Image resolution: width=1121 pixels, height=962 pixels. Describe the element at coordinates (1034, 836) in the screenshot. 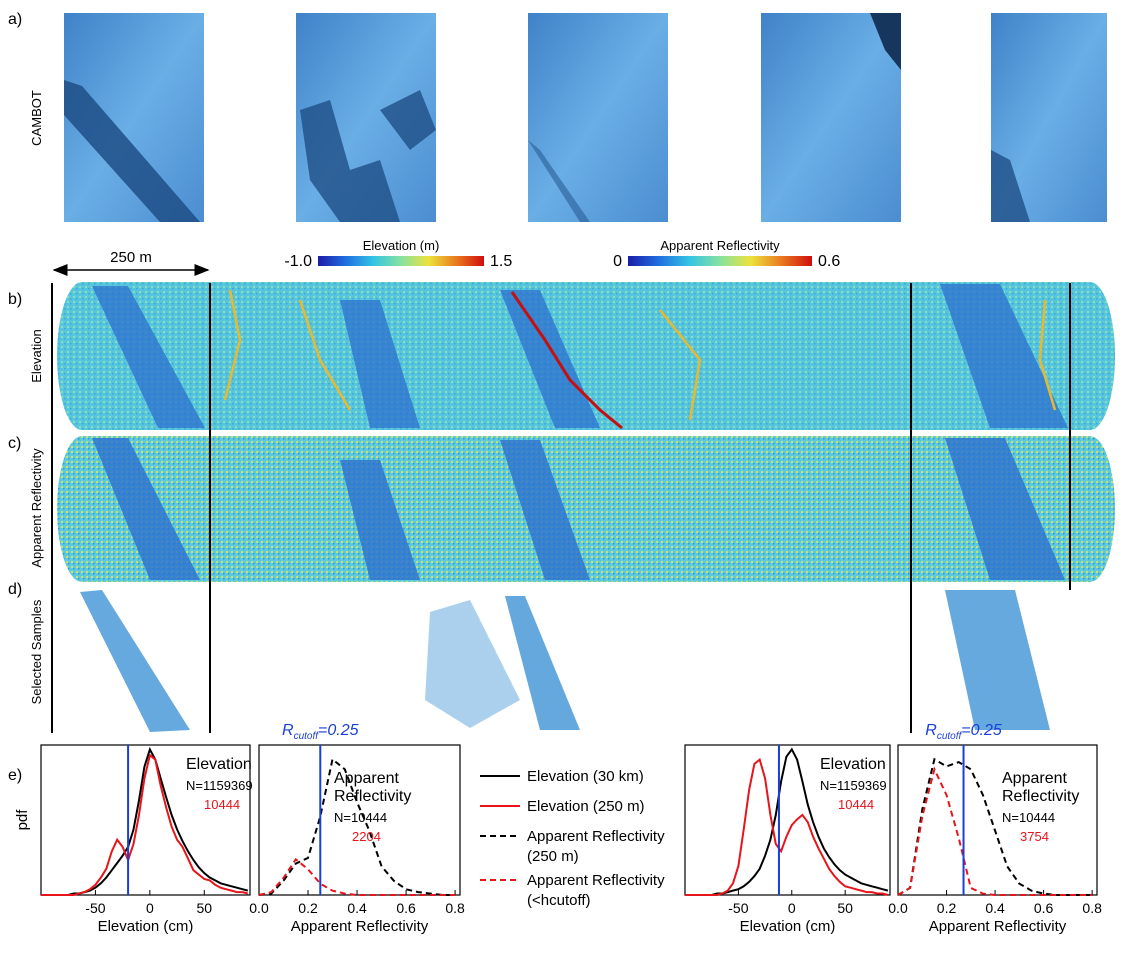

I see `annotation: 3754` at that location.